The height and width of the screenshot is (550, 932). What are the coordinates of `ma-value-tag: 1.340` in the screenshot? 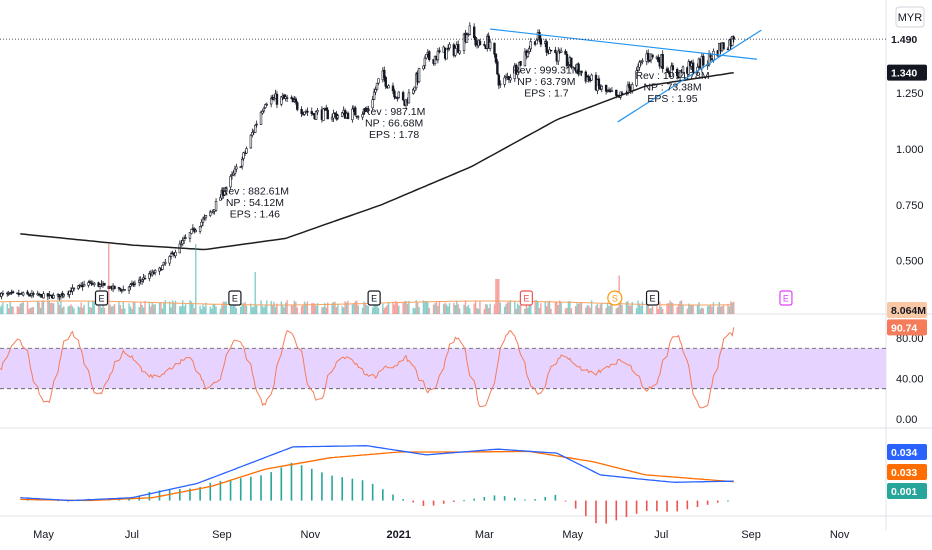 It's located at (904, 74).